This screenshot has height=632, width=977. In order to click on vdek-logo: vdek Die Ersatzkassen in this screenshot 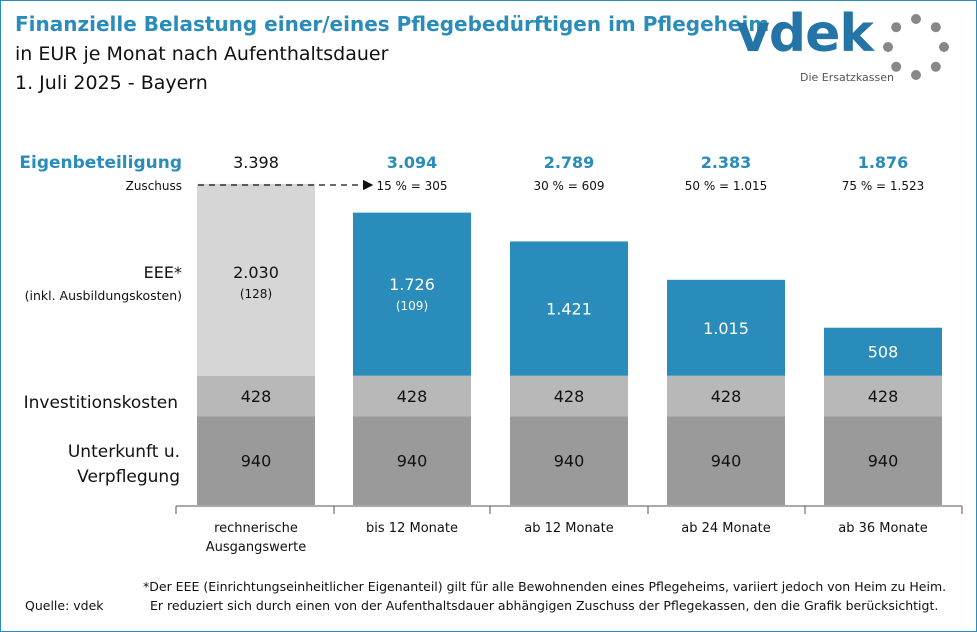, I will do `click(846, 47)`.